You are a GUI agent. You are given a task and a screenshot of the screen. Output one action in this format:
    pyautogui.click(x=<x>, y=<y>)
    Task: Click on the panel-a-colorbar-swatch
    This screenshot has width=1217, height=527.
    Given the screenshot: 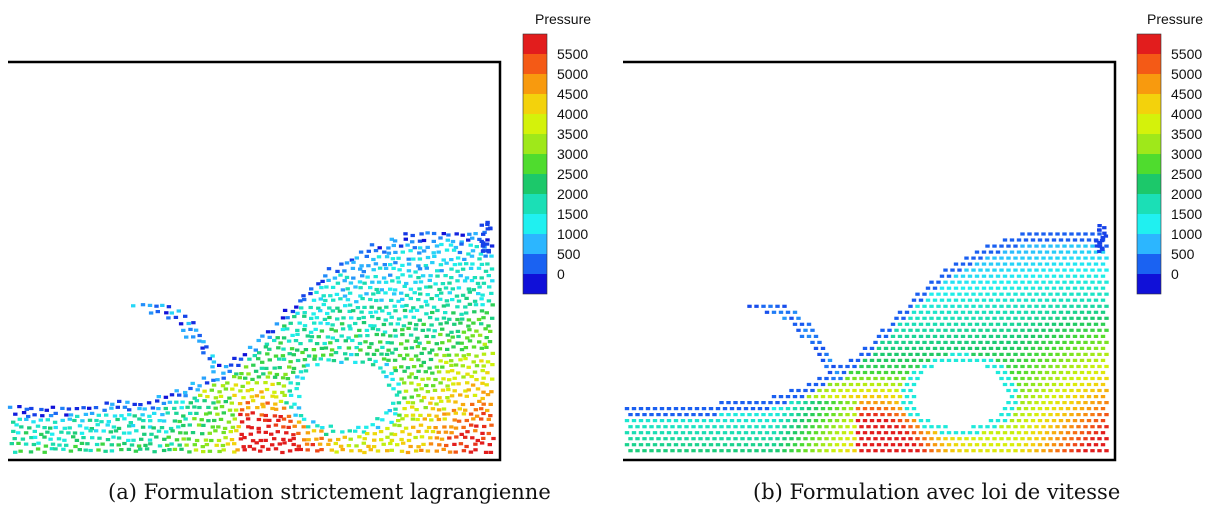 What is the action you would take?
    pyautogui.click(x=535, y=204)
    